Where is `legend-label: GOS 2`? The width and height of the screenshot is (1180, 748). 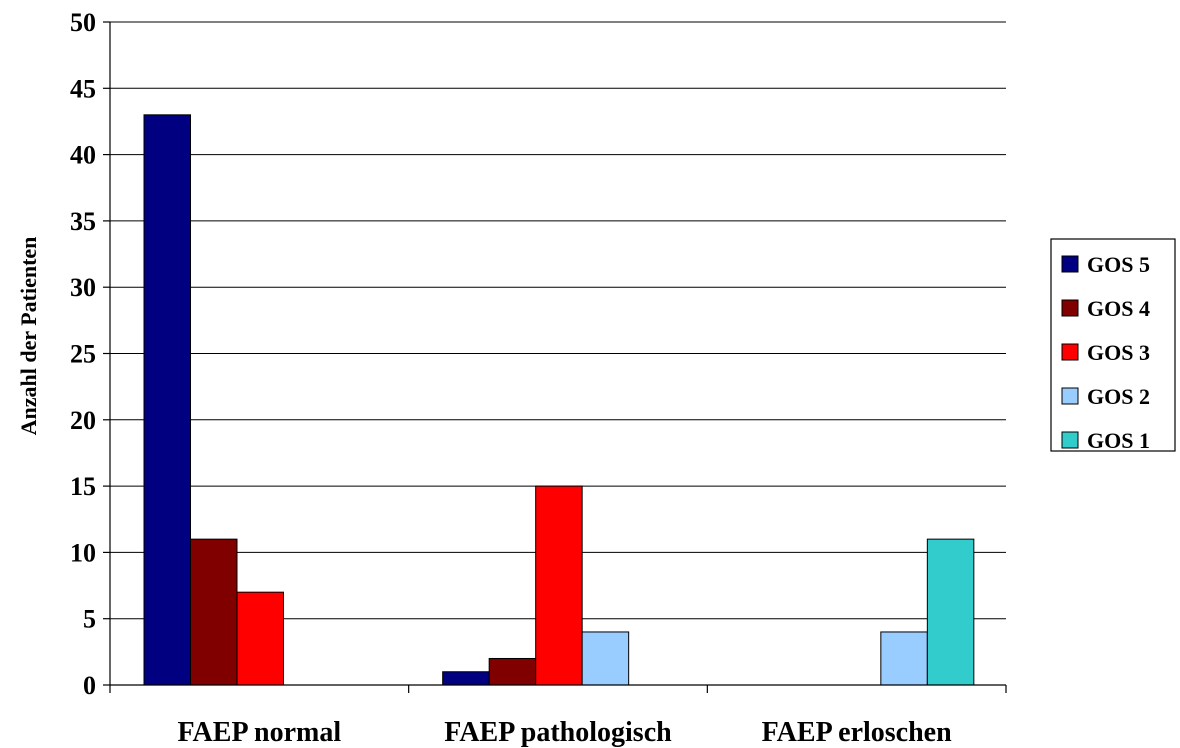 legend-label: GOS 2 is located at coordinates (1118, 396).